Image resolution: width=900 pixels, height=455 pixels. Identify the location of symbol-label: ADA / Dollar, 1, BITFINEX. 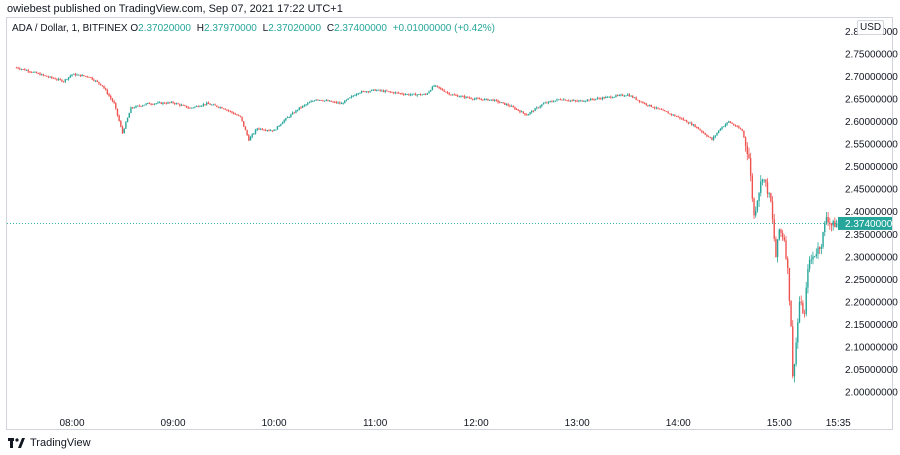
(70, 28).